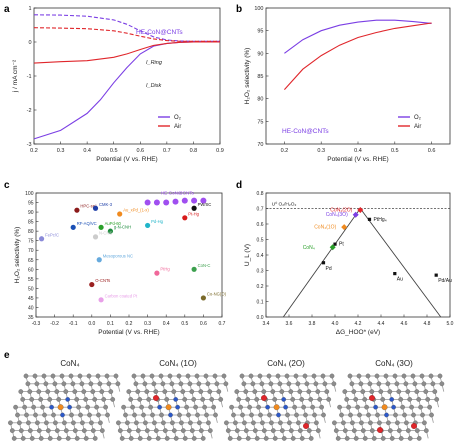 The image size is (457, 443). What do you see at coordinates (29, 145) in the screenshot?
I see `a-ytick-label: -3` at bounding box center [29, 145].